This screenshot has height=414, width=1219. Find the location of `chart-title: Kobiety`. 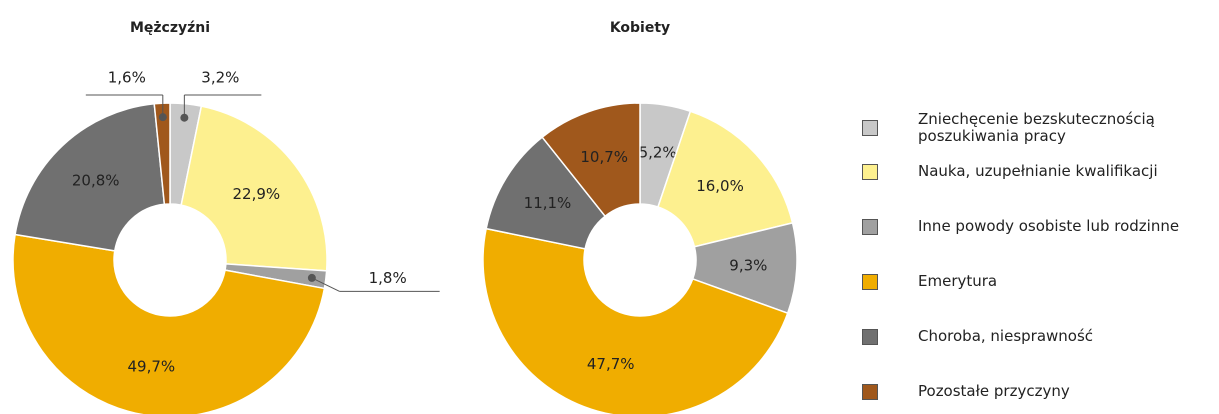

chart-title: Kobiety is located at coordinates (640, 28).